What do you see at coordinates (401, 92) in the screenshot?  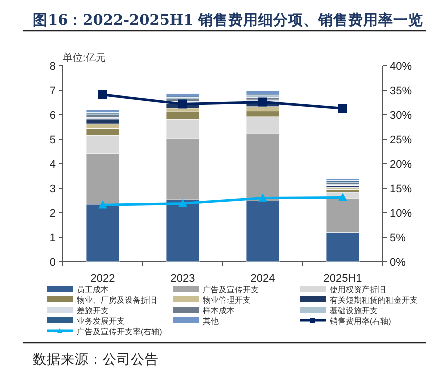 I see `y2-tick-label: 35%` at bounding box center [401, 92].